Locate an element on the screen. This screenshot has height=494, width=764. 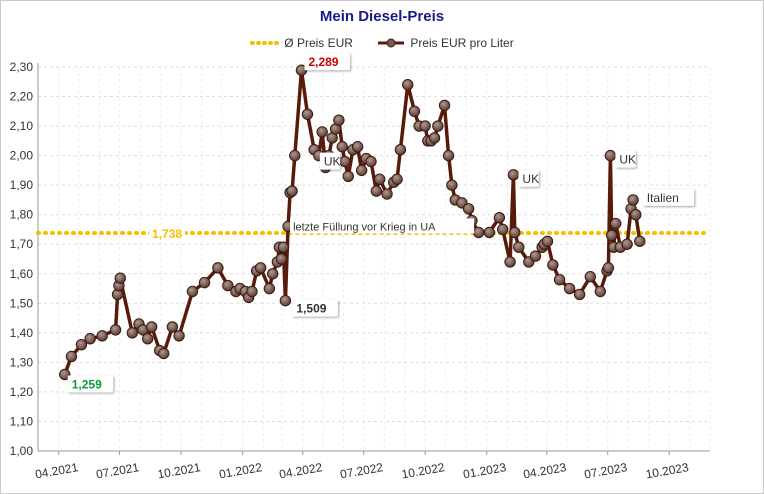
y-tick-label: 2,10 is located at coordinates (22, 126).